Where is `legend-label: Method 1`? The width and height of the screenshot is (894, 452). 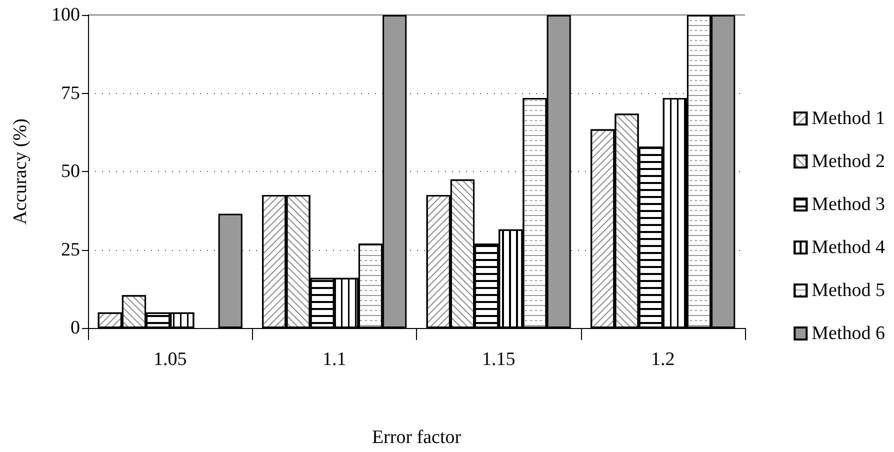 legend-label: Method 1 is located at coordinates (849, 118).